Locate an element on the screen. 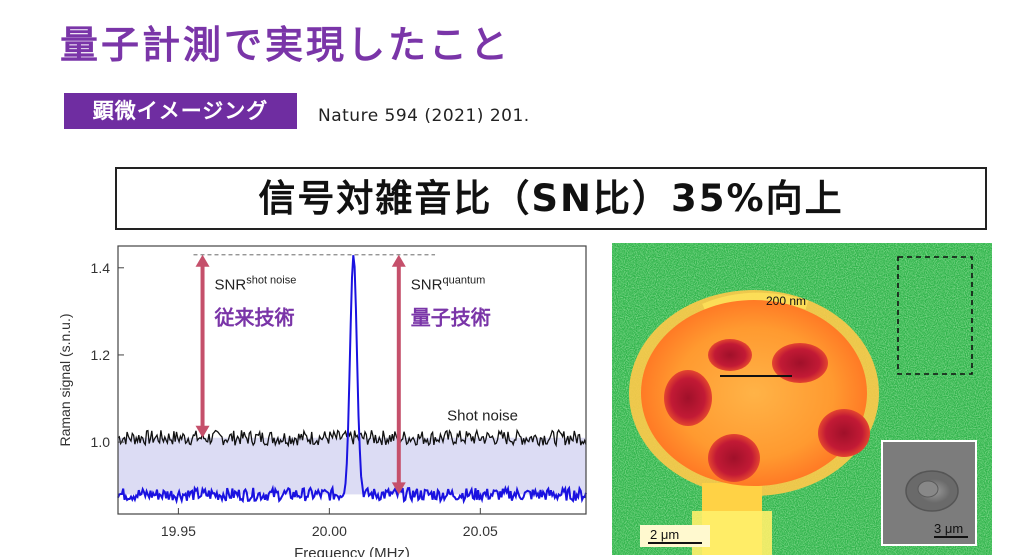 This screenshot has height=557, width=1024. noise-band-fill is located at coordinates (352, 466).